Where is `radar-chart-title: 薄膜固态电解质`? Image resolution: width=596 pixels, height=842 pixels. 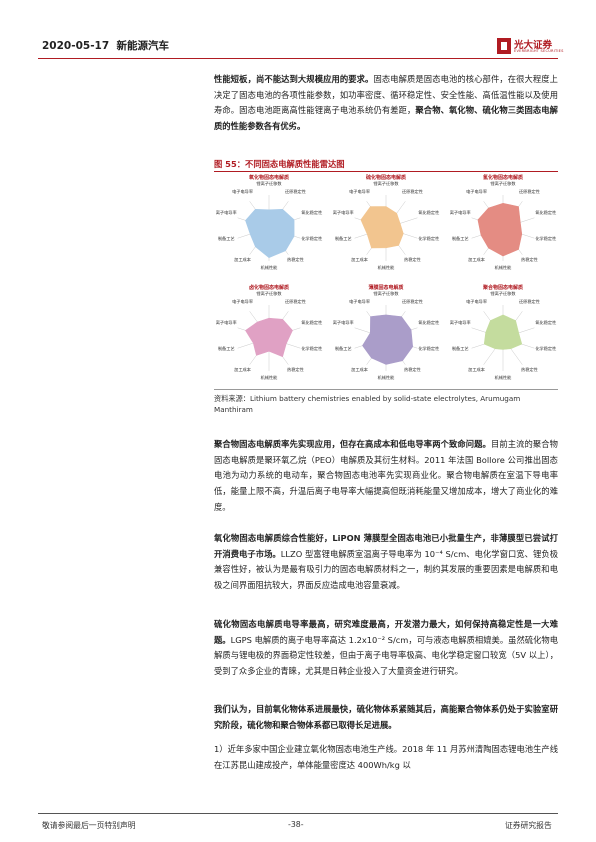 radar-chart-title: 薄膜固态电解质 is located at coordinates (386, 288).